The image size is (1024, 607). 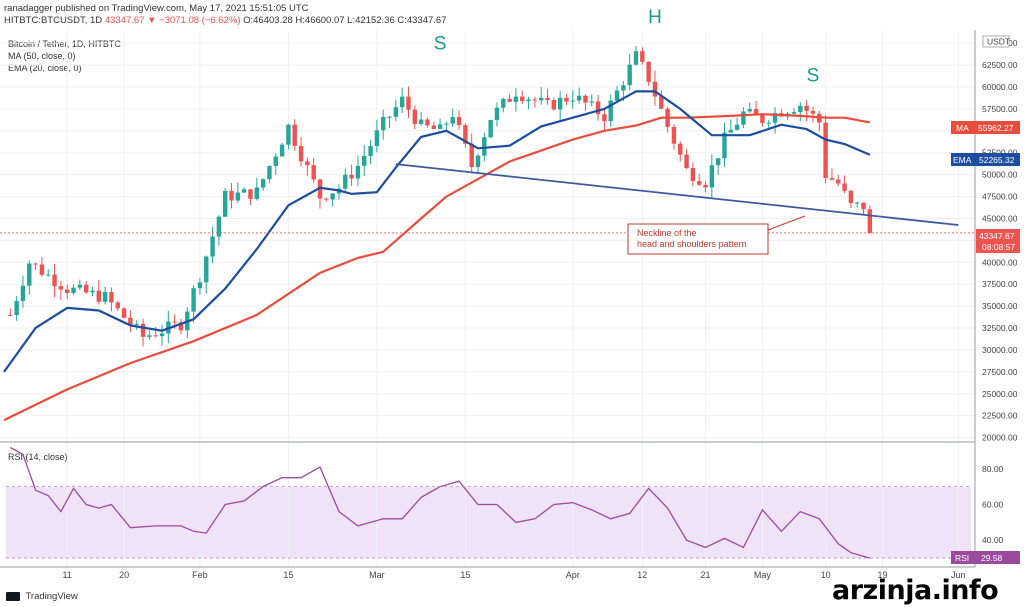 What do you see at coordinates (288, 575) in the screenshot?
I see `time-tick-label: 15` at bounding box center [288, 575].